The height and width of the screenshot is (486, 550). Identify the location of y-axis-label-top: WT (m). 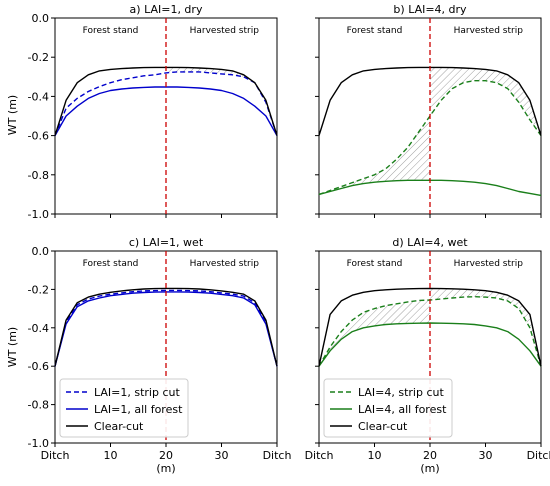
(12, 115).